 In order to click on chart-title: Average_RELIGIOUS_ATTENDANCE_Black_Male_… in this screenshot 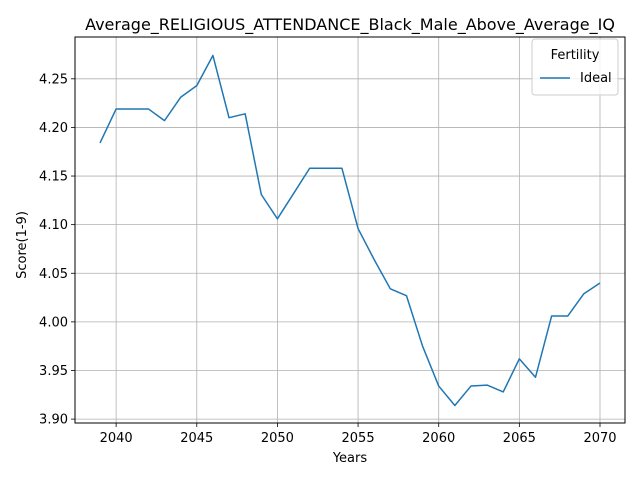, I will do `click(350, 25)`.